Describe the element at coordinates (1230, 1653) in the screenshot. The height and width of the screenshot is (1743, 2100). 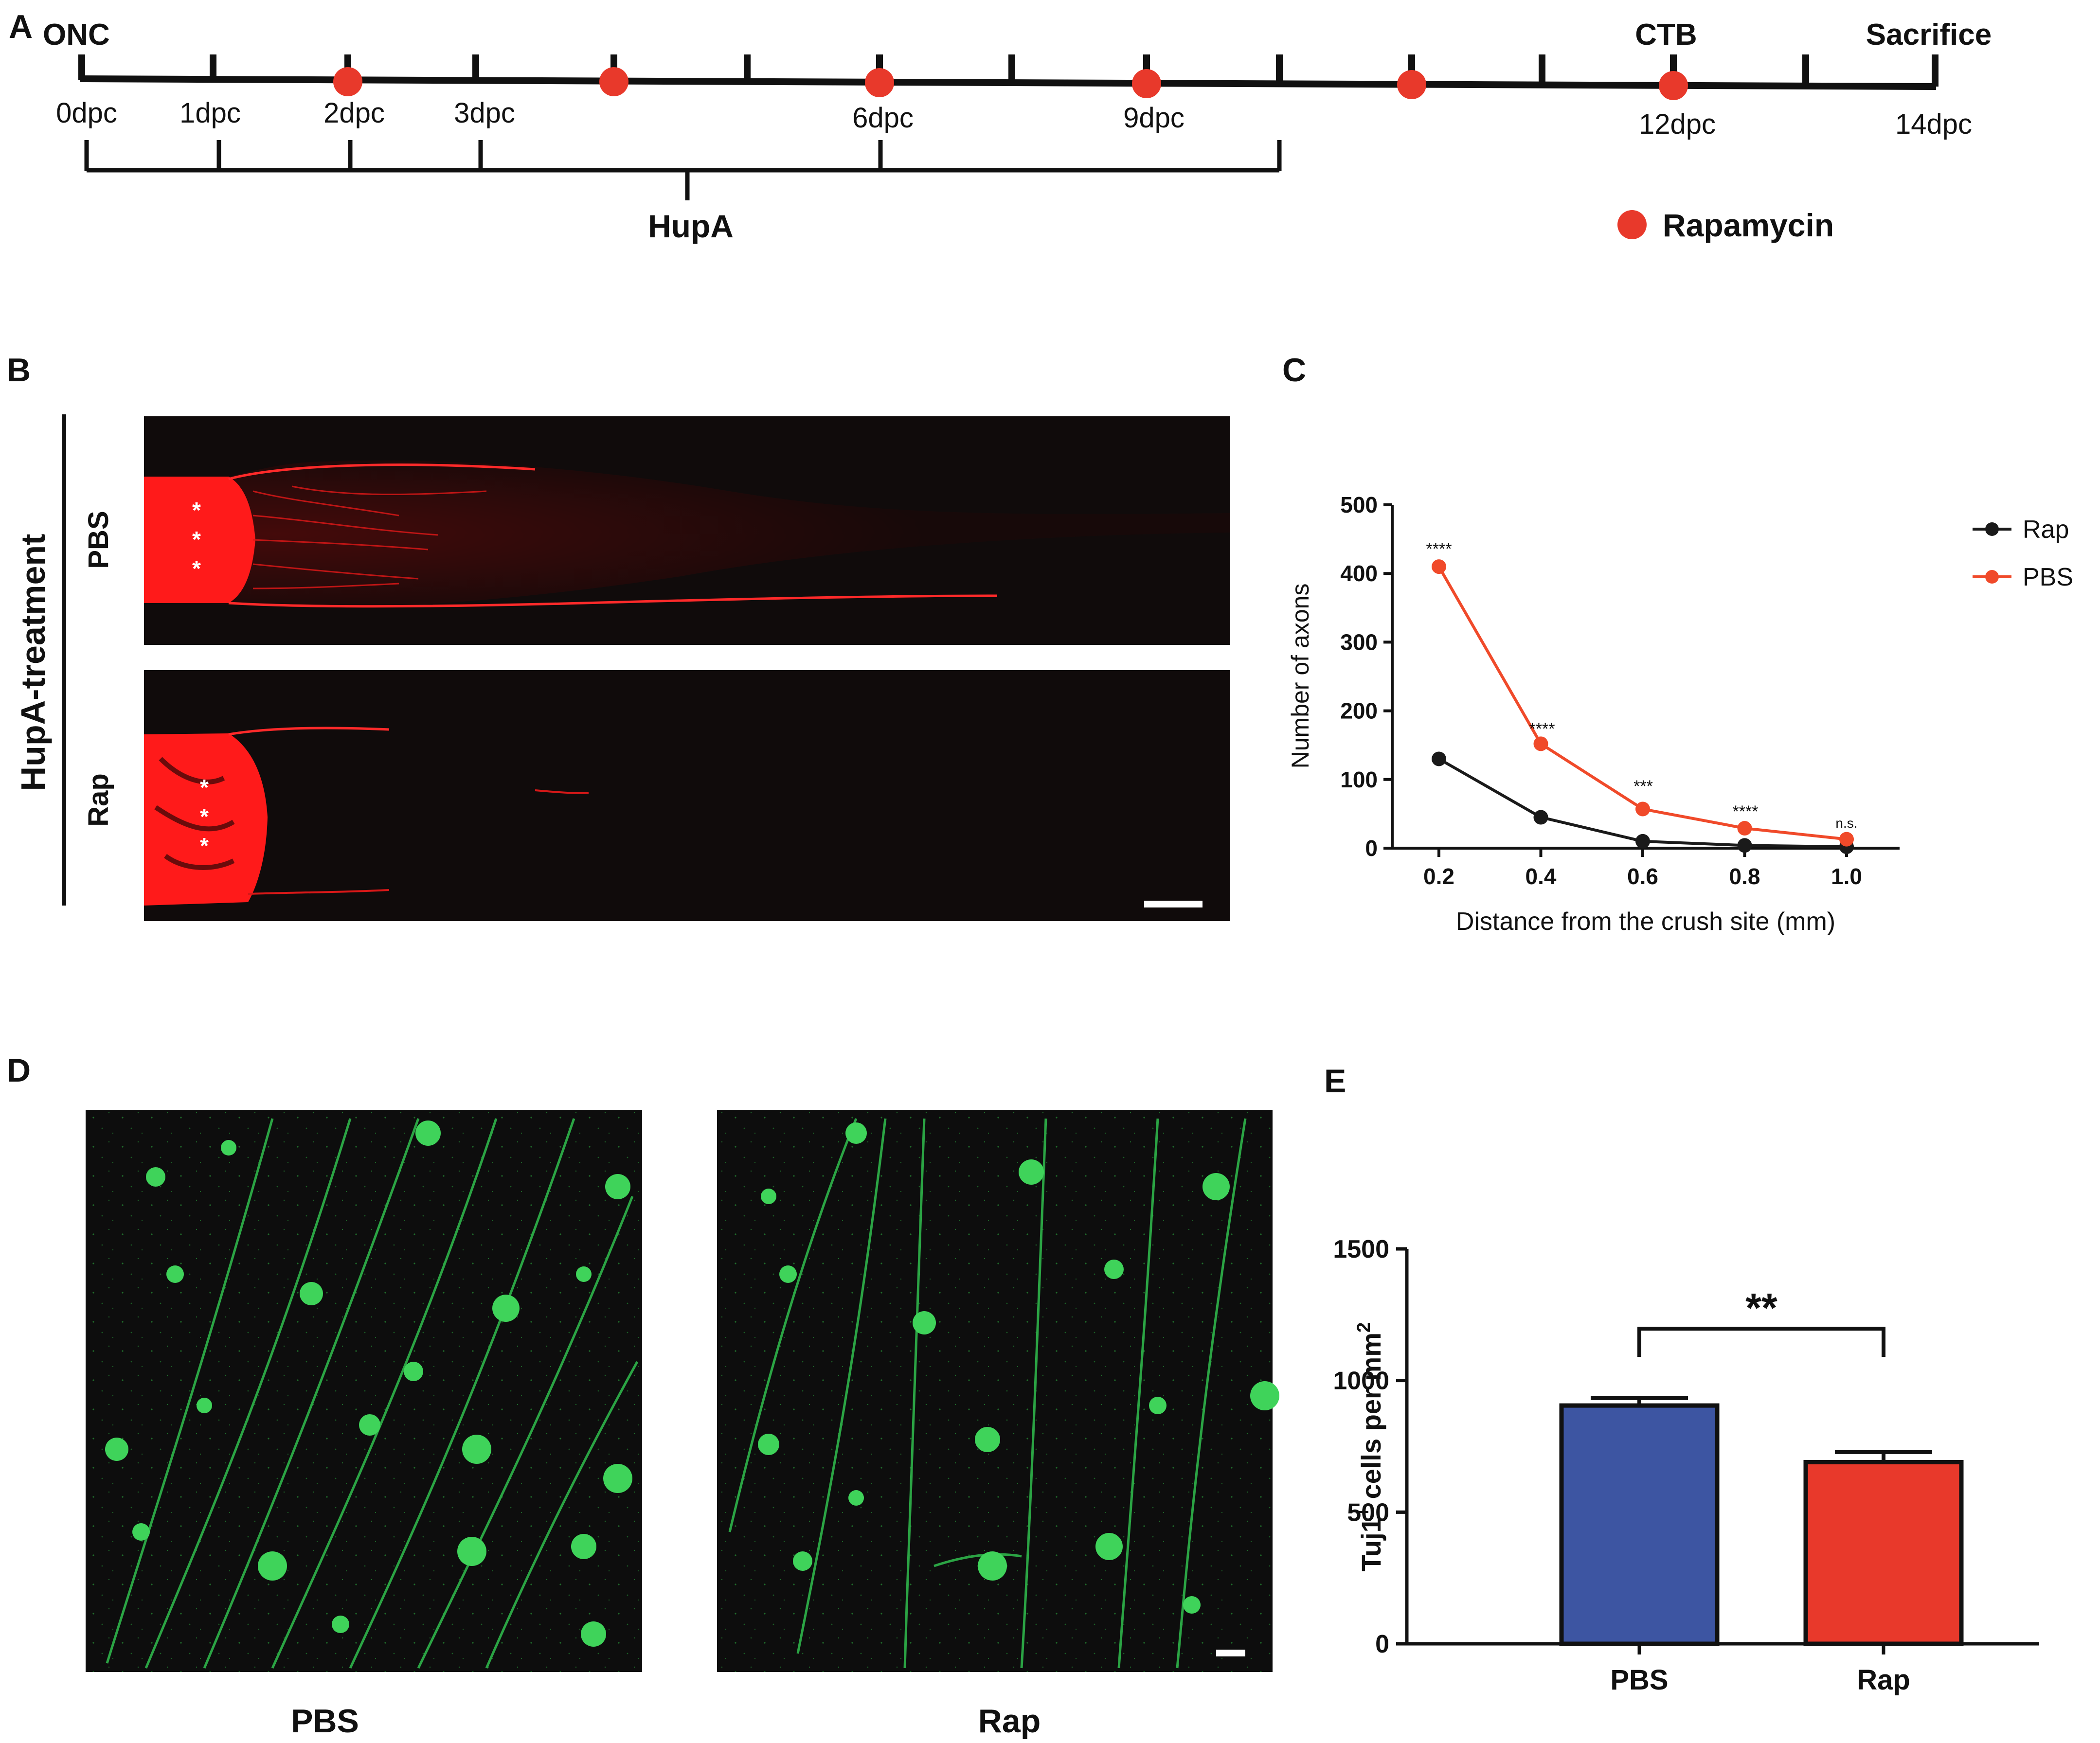
I see `scale-bar-green` at that location.